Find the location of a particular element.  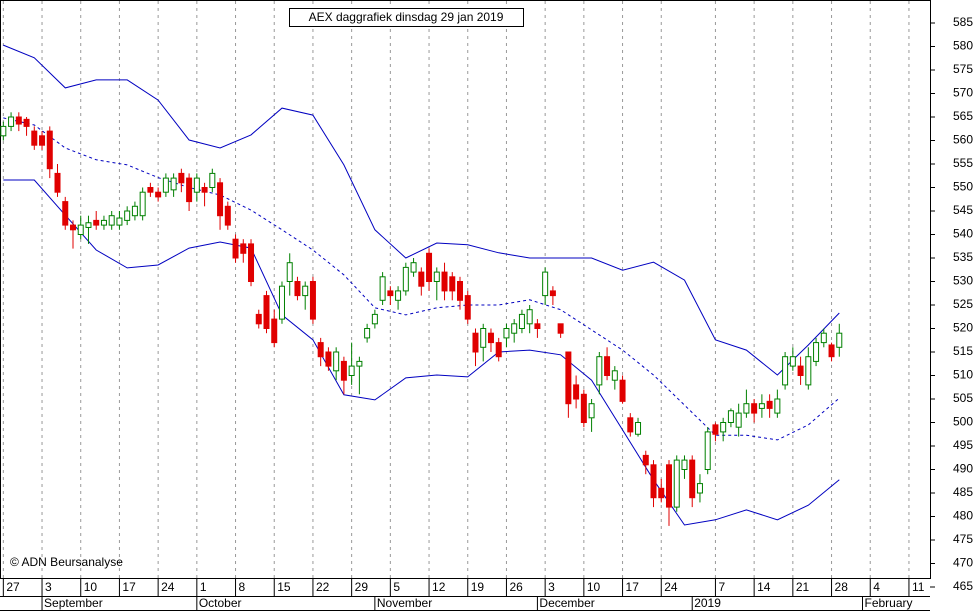

y-tick-label: 470 is located at coordinates (963, 563).